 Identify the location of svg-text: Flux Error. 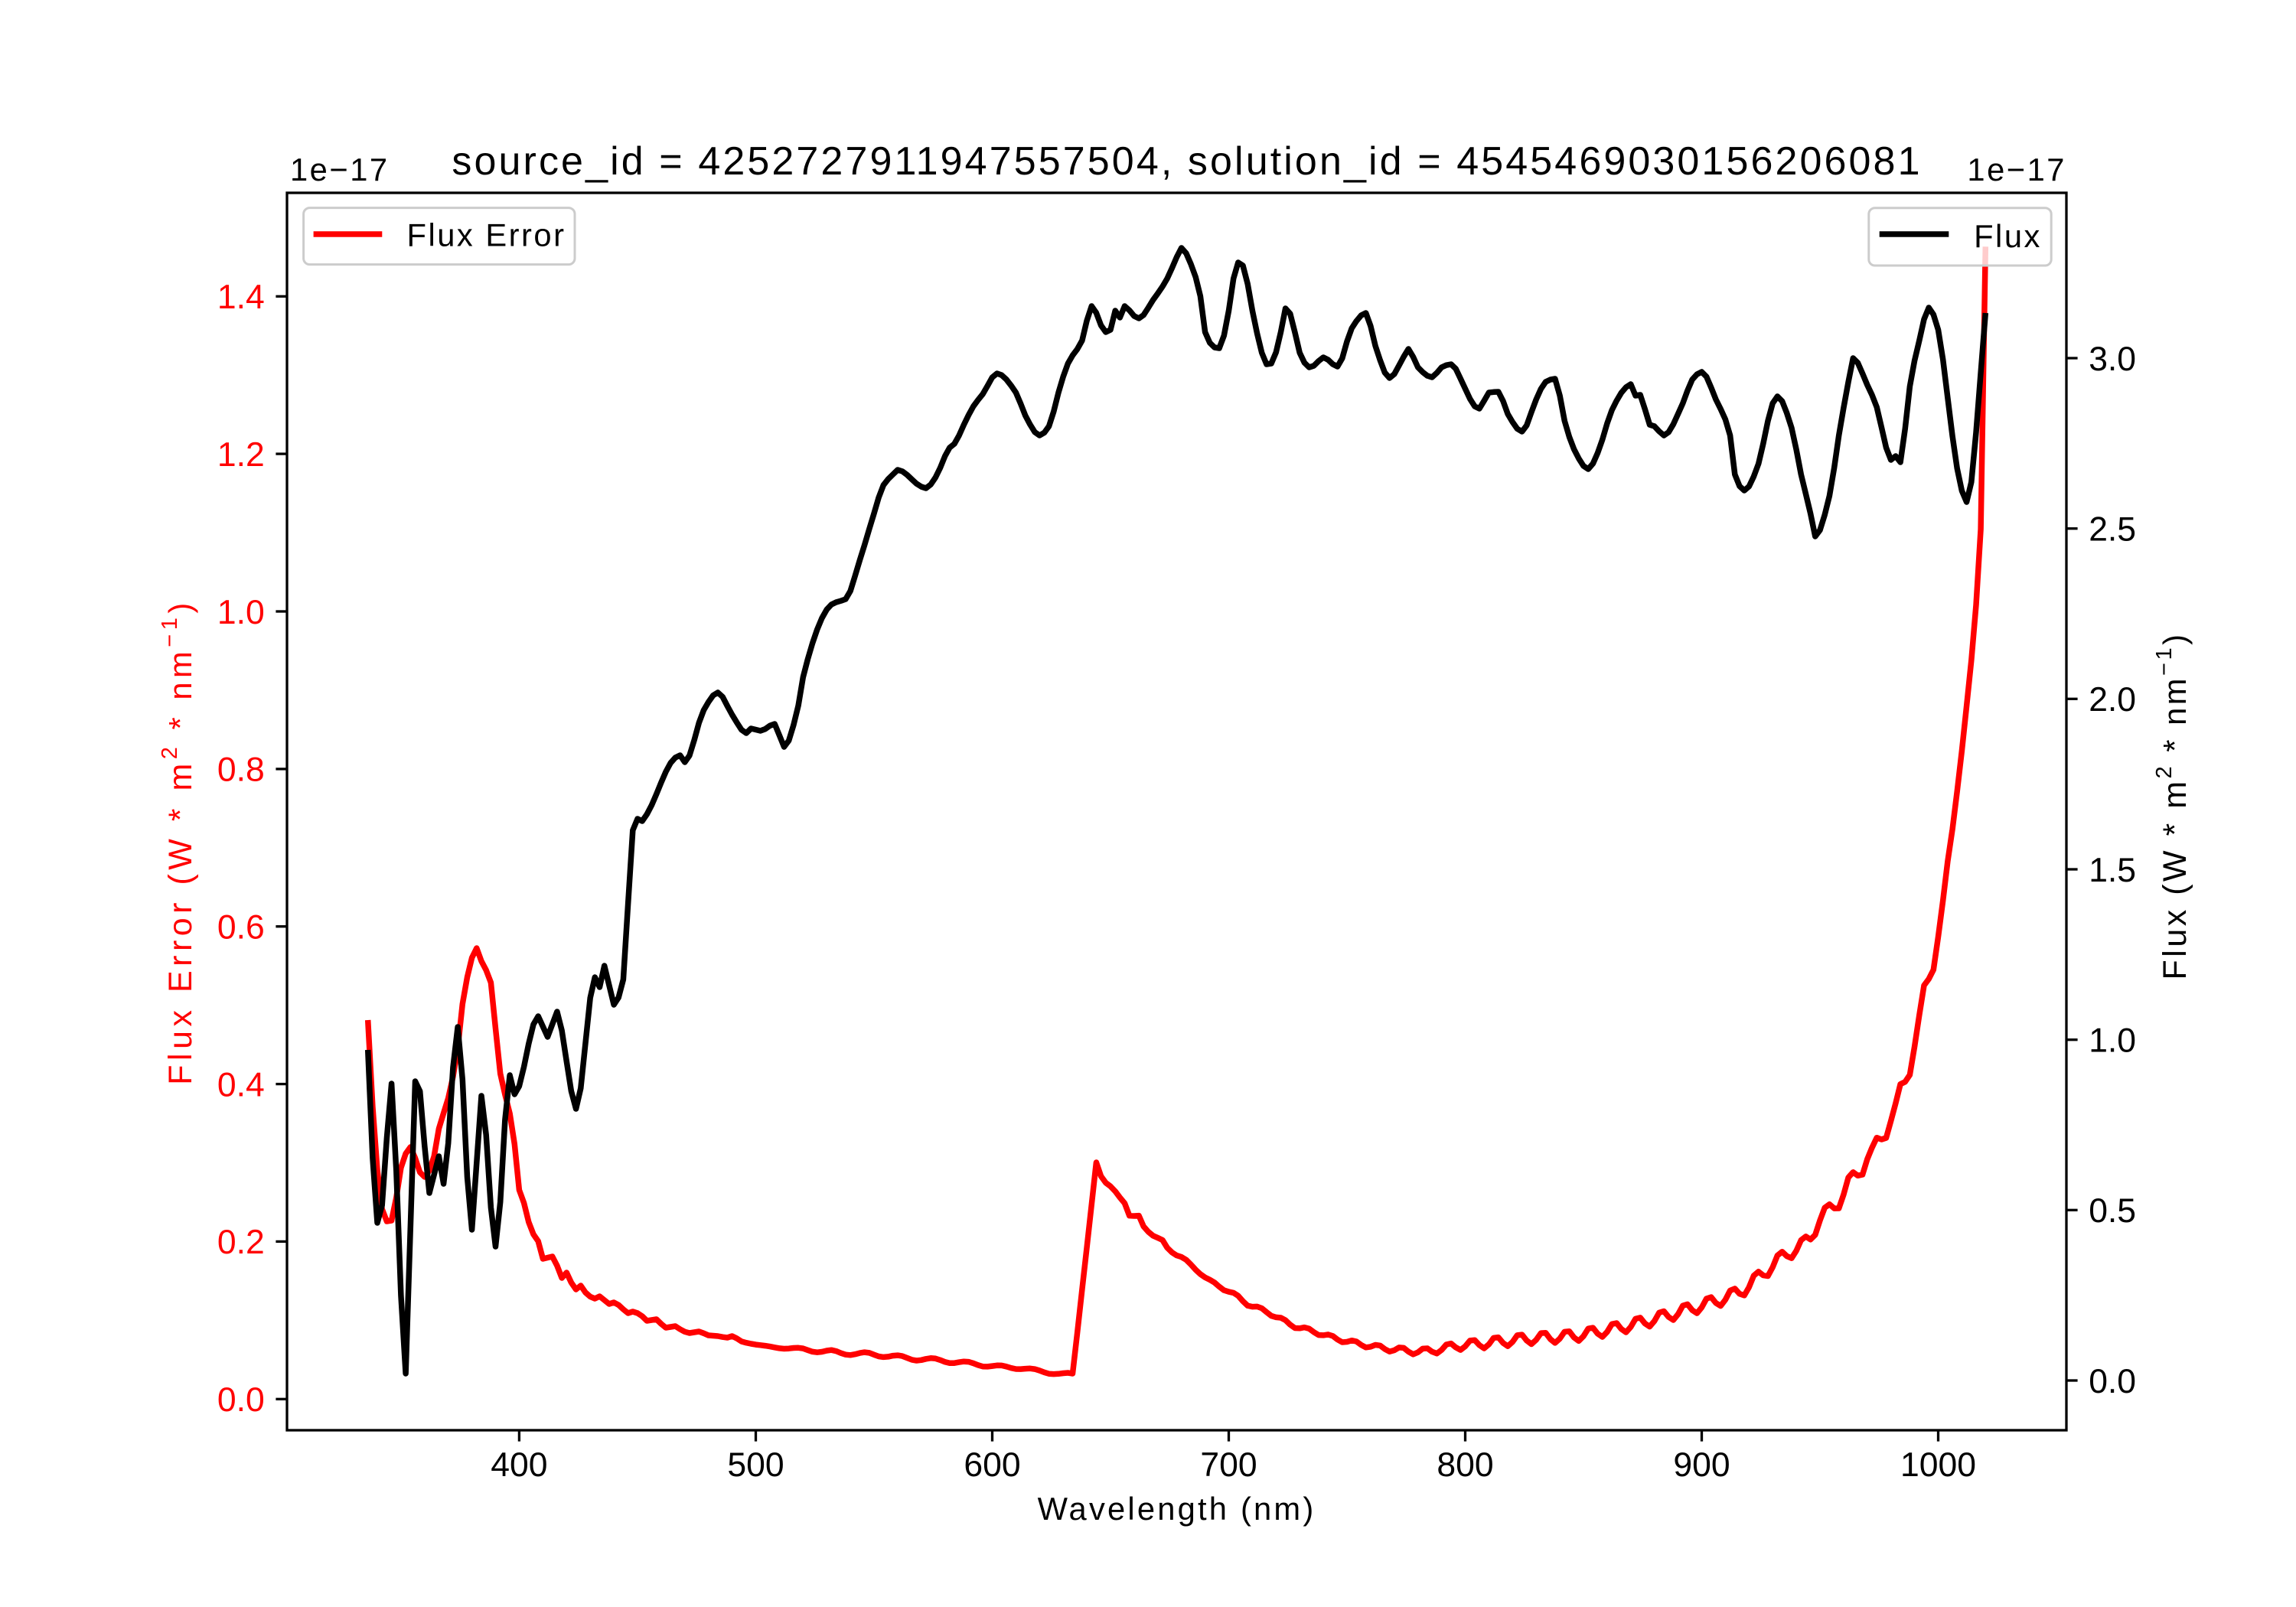
(486, 235).